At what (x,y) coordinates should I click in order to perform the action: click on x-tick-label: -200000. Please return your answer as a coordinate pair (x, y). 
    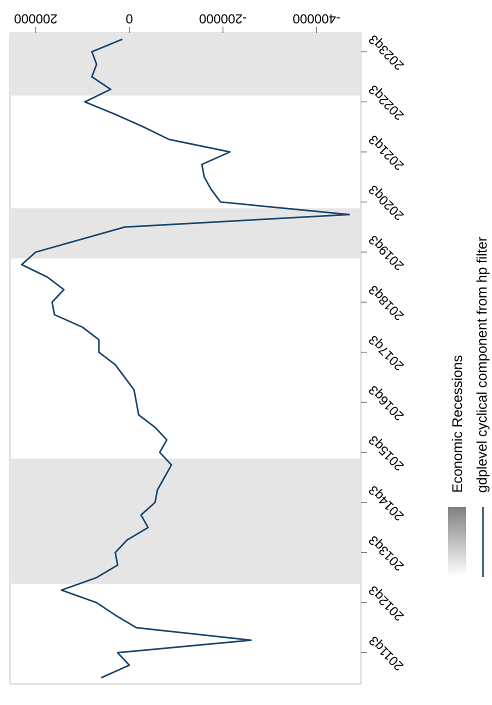
    Looking at the image, I should click on (223, 19).